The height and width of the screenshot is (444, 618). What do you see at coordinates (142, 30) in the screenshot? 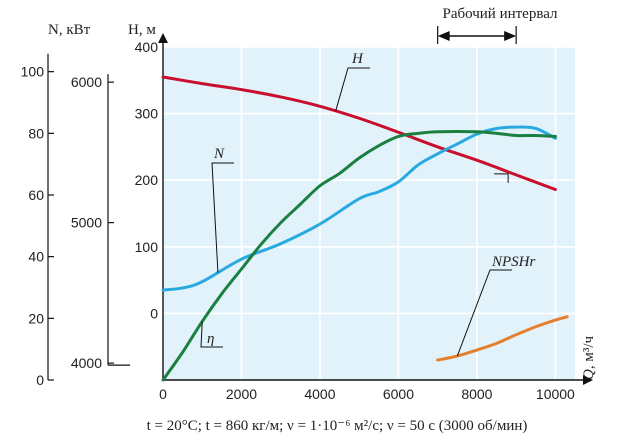
I see `h-axis-title: H, м` at bounding box center [142, 30].